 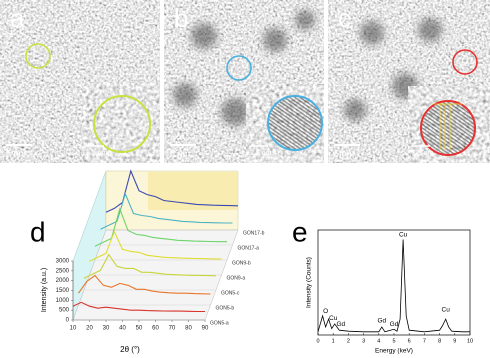 I want to click on panel-letter: d, so click(x=38, y=231).